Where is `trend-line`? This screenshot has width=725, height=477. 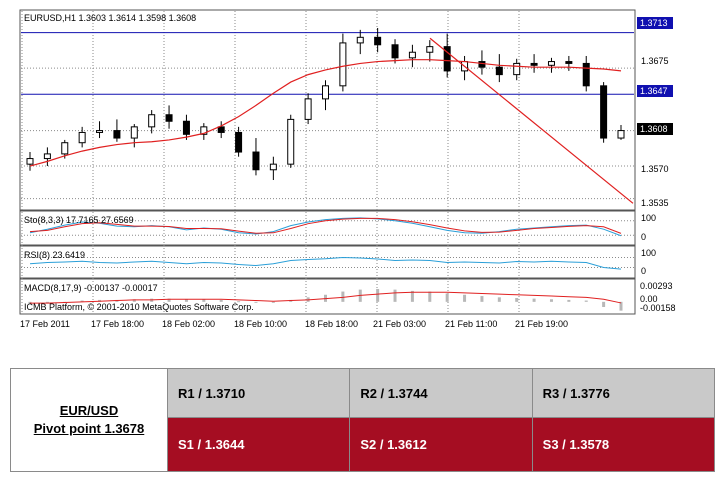
trend-line is located at coordinates (531, 120).